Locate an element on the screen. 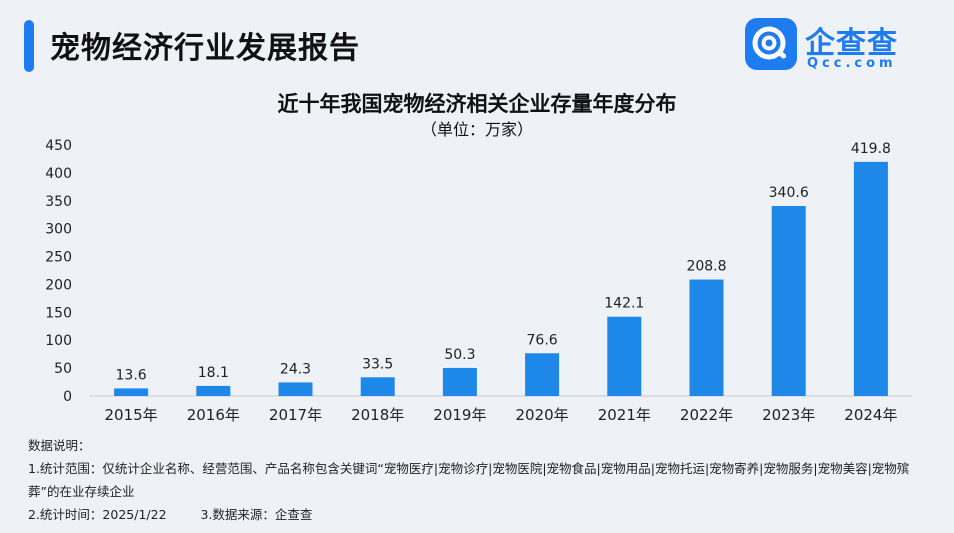 This screenshot has width=954, height=533. y-tick-label: 200 is located at coordinates (58, 285).